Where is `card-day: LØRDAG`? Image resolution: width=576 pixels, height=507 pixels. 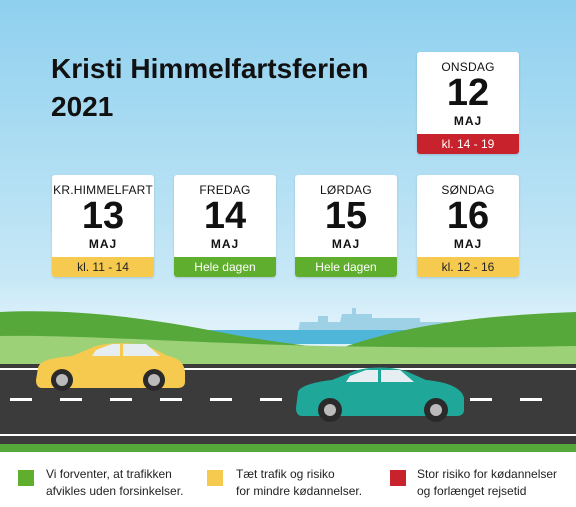
card-day: LØRDAG is located at coordinates (346, 190).